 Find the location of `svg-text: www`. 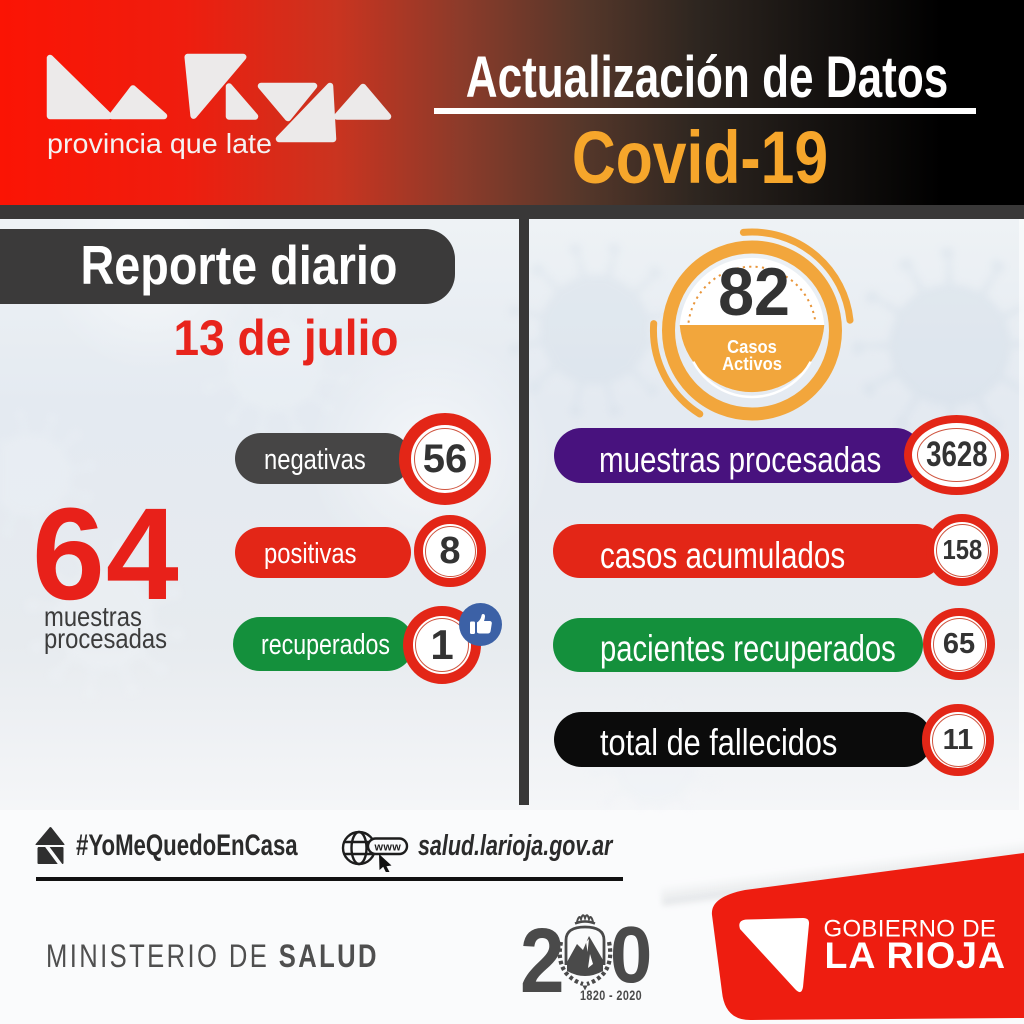

svg-text: www is located at coordinates (388, 848).